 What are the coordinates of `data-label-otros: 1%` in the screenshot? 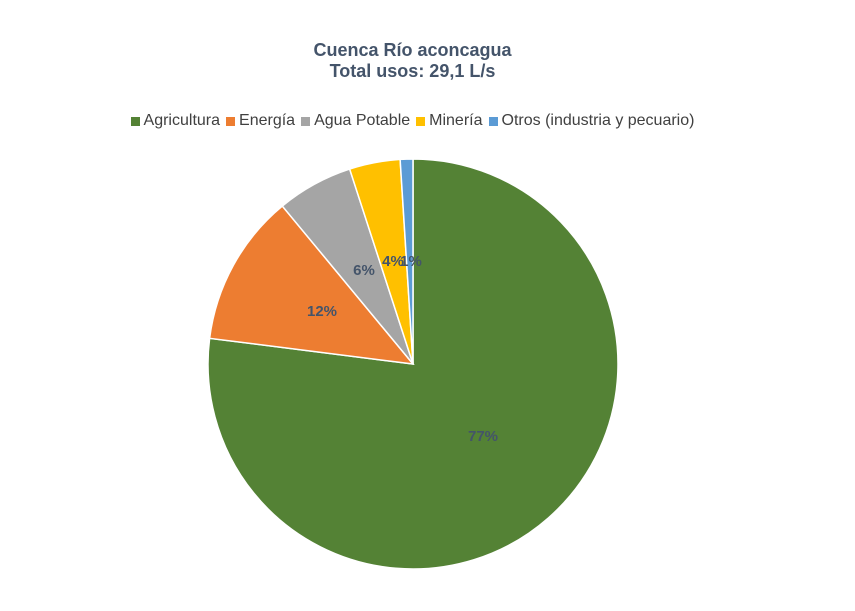 It's located at (411, 261).